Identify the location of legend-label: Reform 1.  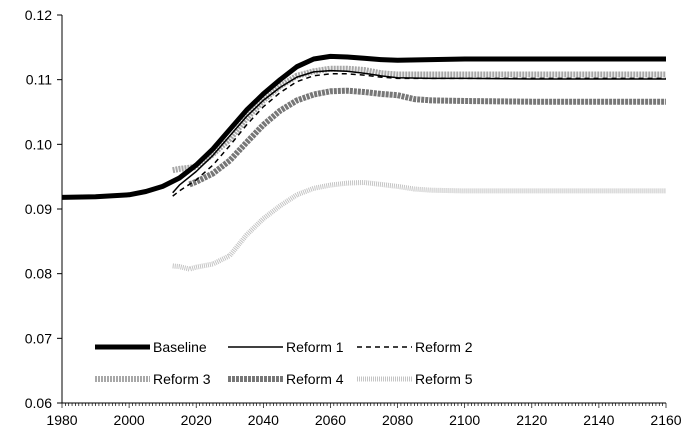
(315, 347).